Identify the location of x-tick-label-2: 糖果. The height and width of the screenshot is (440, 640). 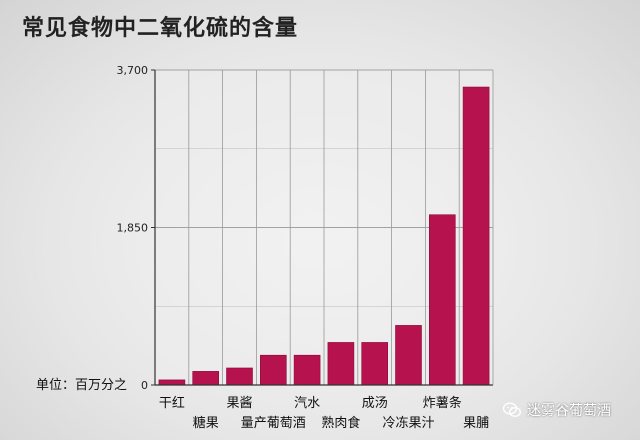
(206, 423).